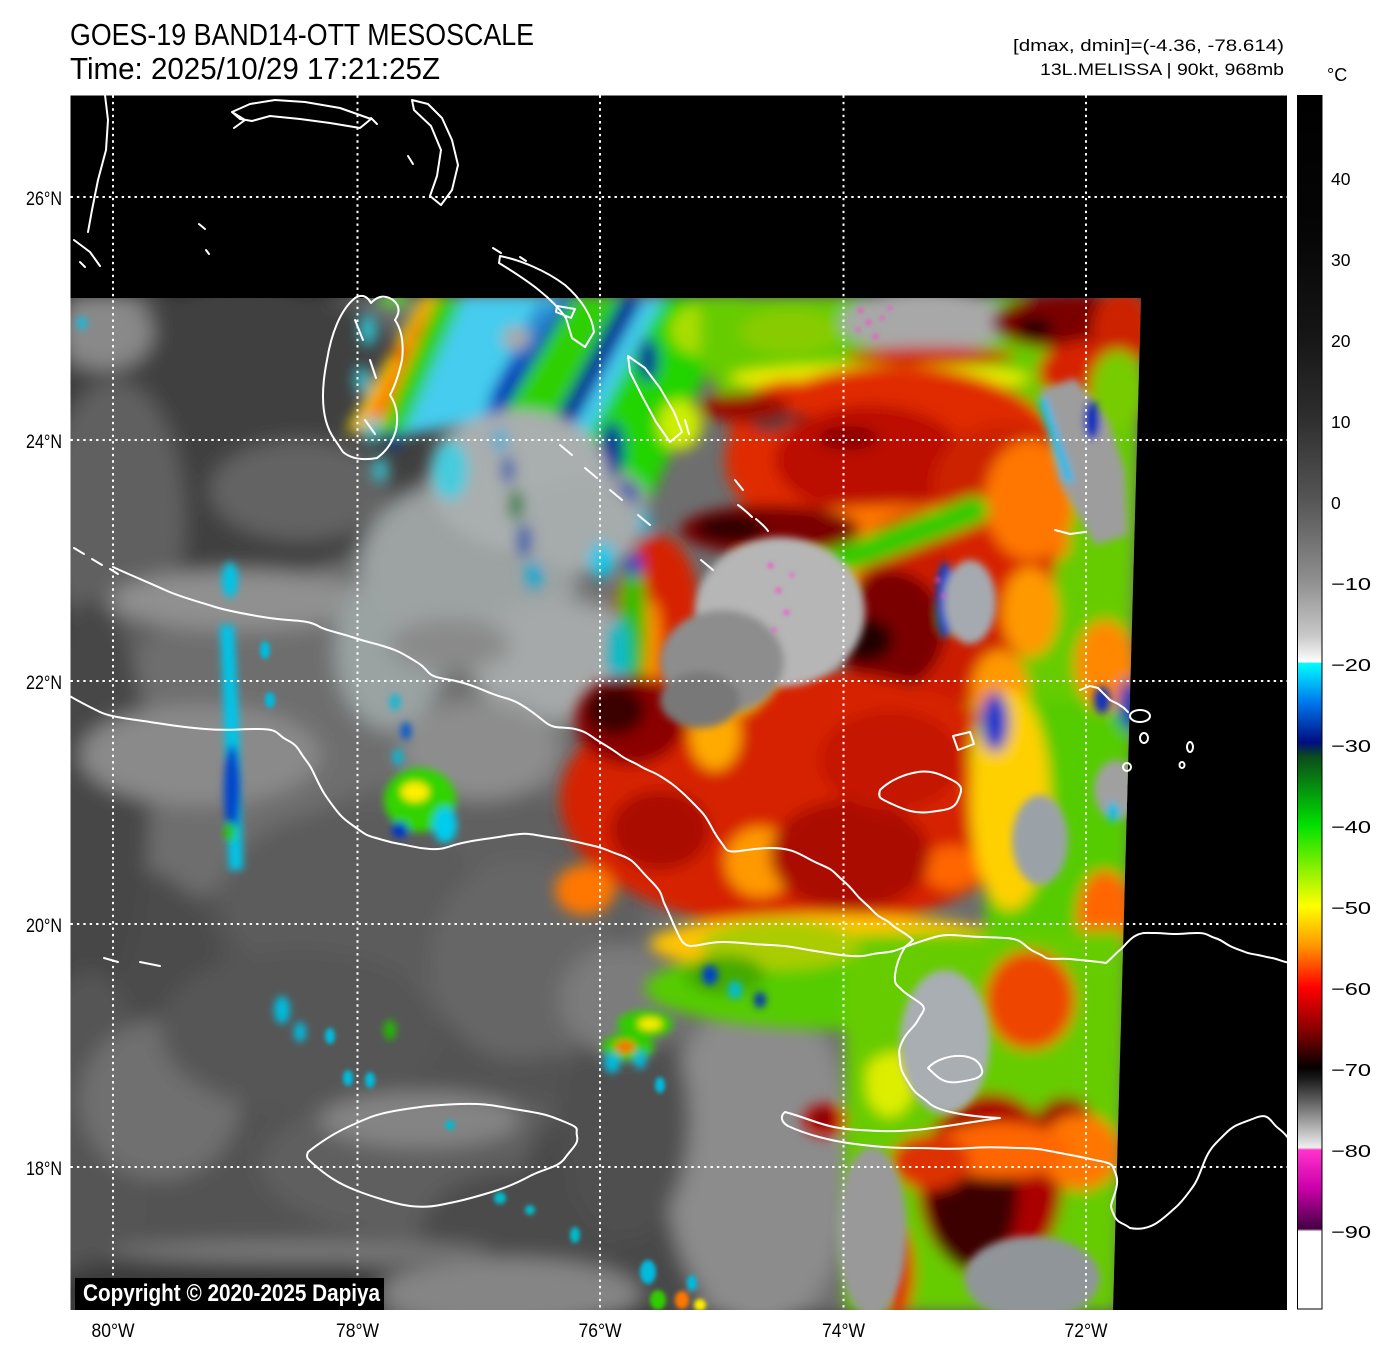  I want to click on svg-text: [dmax, dmin]=(-4.36, -78.614), so click(1148, 45).